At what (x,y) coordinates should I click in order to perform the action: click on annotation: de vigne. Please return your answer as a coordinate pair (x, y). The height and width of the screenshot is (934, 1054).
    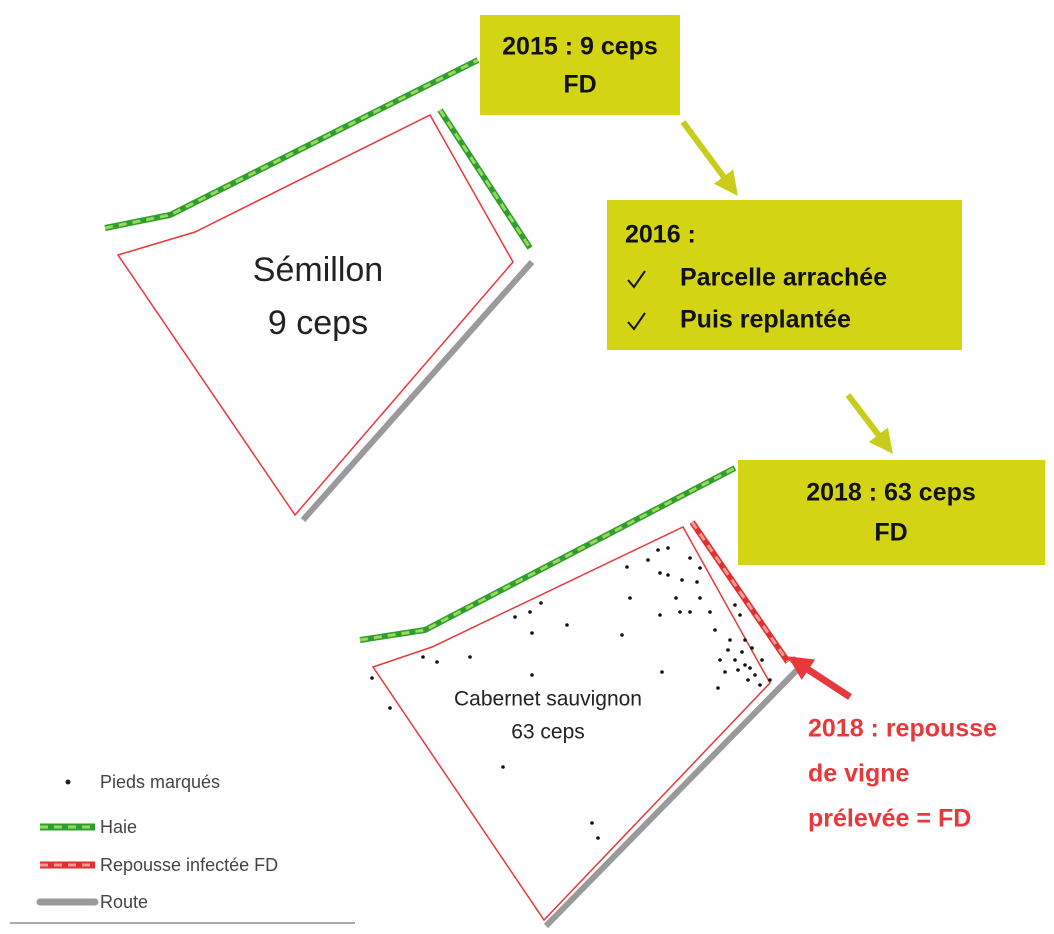
    Looking at the image, I should click on (859, 774).